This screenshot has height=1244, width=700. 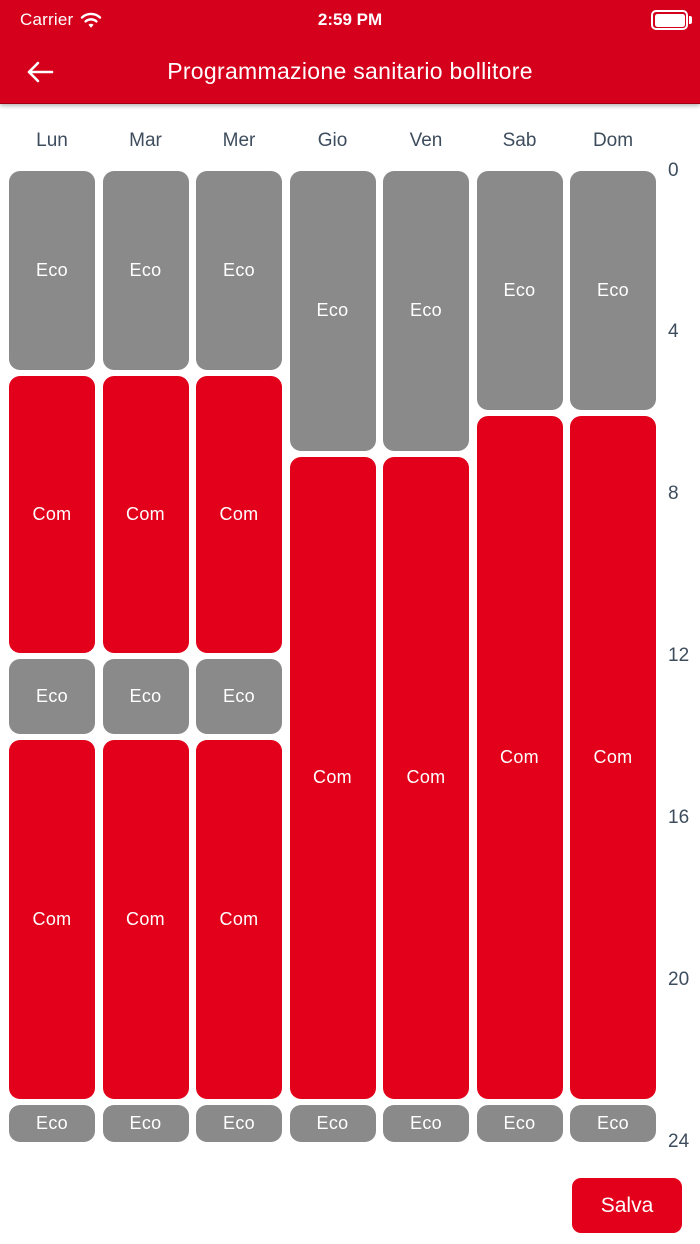 I want to click on hour-tick-20: 20, so click(x=679, y=980).